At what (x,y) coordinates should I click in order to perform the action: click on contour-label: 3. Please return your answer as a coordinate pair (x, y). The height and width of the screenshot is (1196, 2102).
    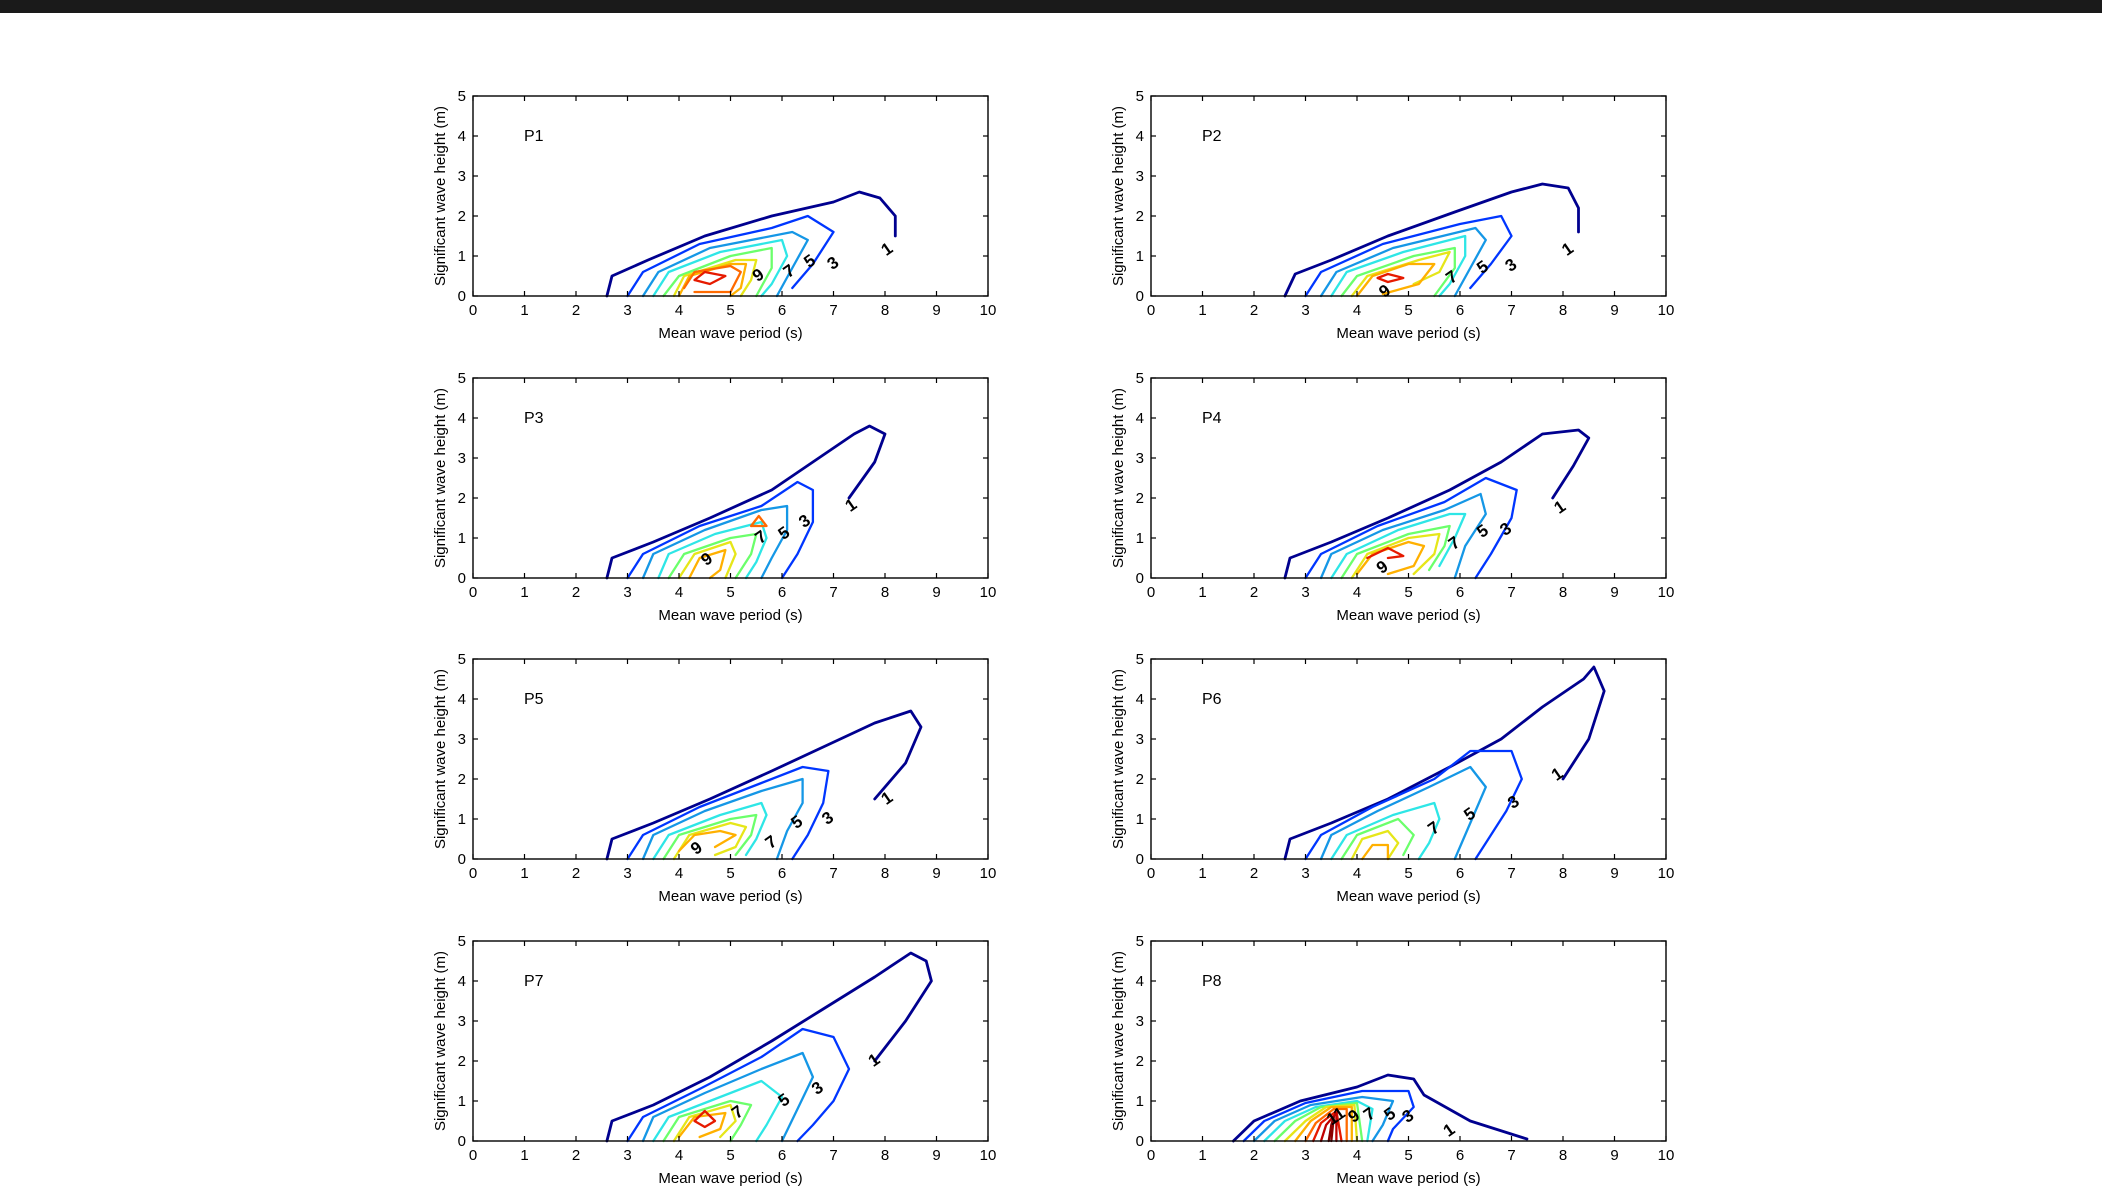
    Looking at the image, I should click on (1511, 265).